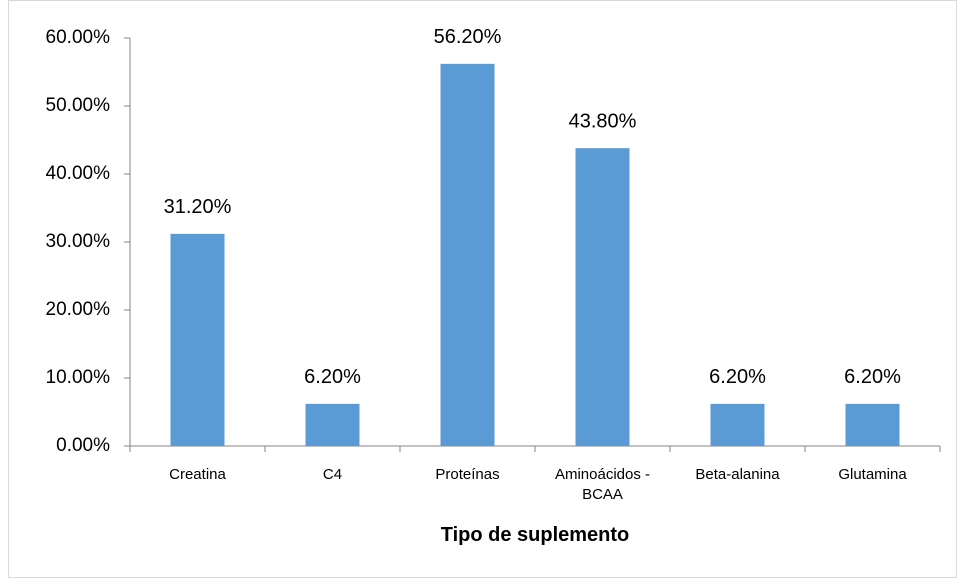 This screenshot has height=579, width=958. What do you see at coordinates (467, 474) in the screenshot?
I see `x-tick-label: Proteínas` at bounding box center [467, 474].